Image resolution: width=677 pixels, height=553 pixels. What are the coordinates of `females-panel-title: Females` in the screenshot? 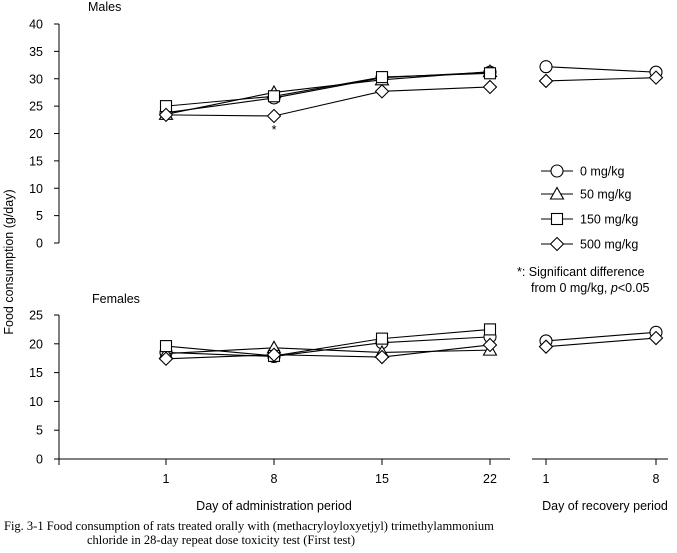 It's located at (116, 299).